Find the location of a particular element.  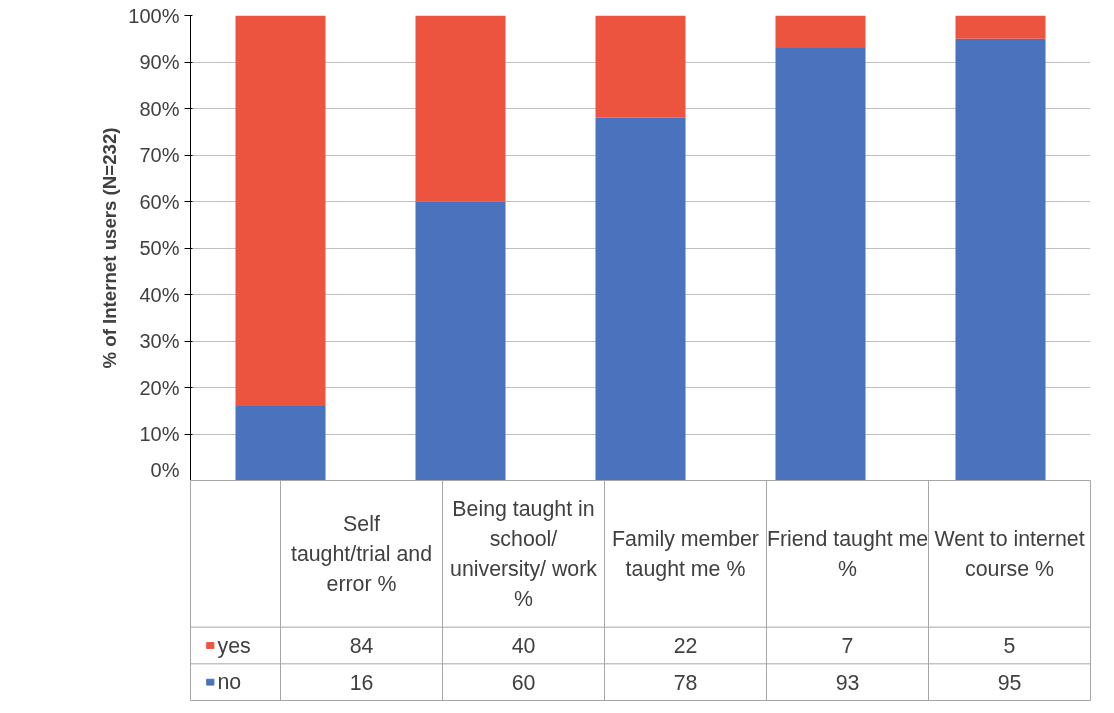

y-tick-label: 70% is located at coordinates (159, 155).